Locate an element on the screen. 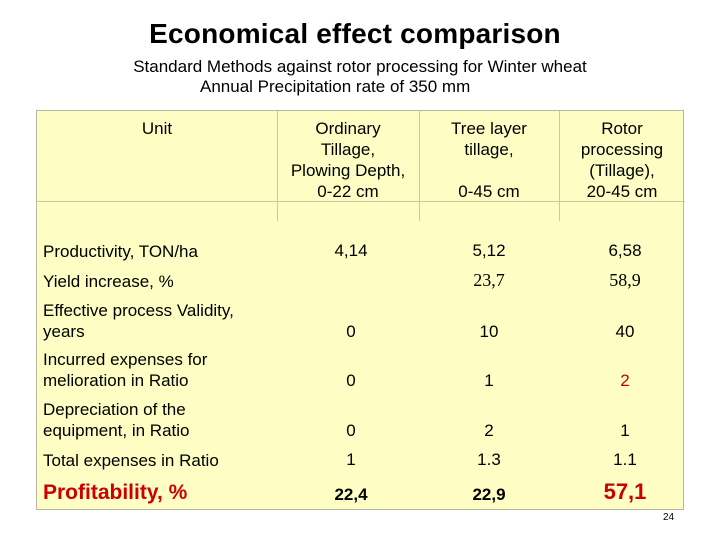 The image size is (720, 540). cell-total-ordinary: 1 is located at coordinates (351, 459).